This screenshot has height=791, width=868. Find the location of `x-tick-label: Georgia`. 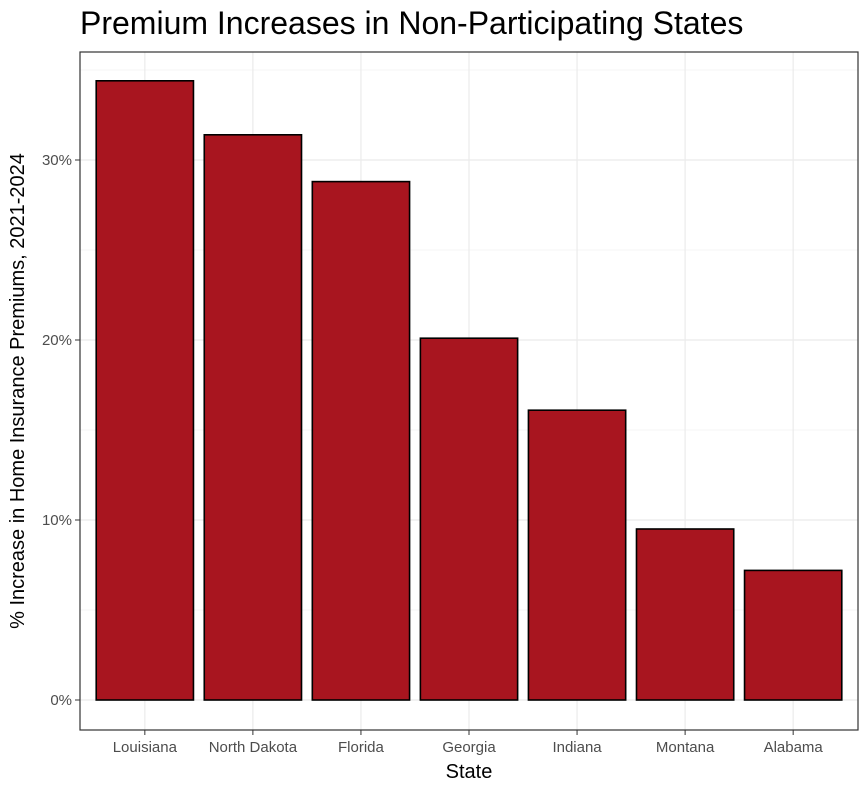

x-tick-label: Georgia is located at coordinates (469, 747).